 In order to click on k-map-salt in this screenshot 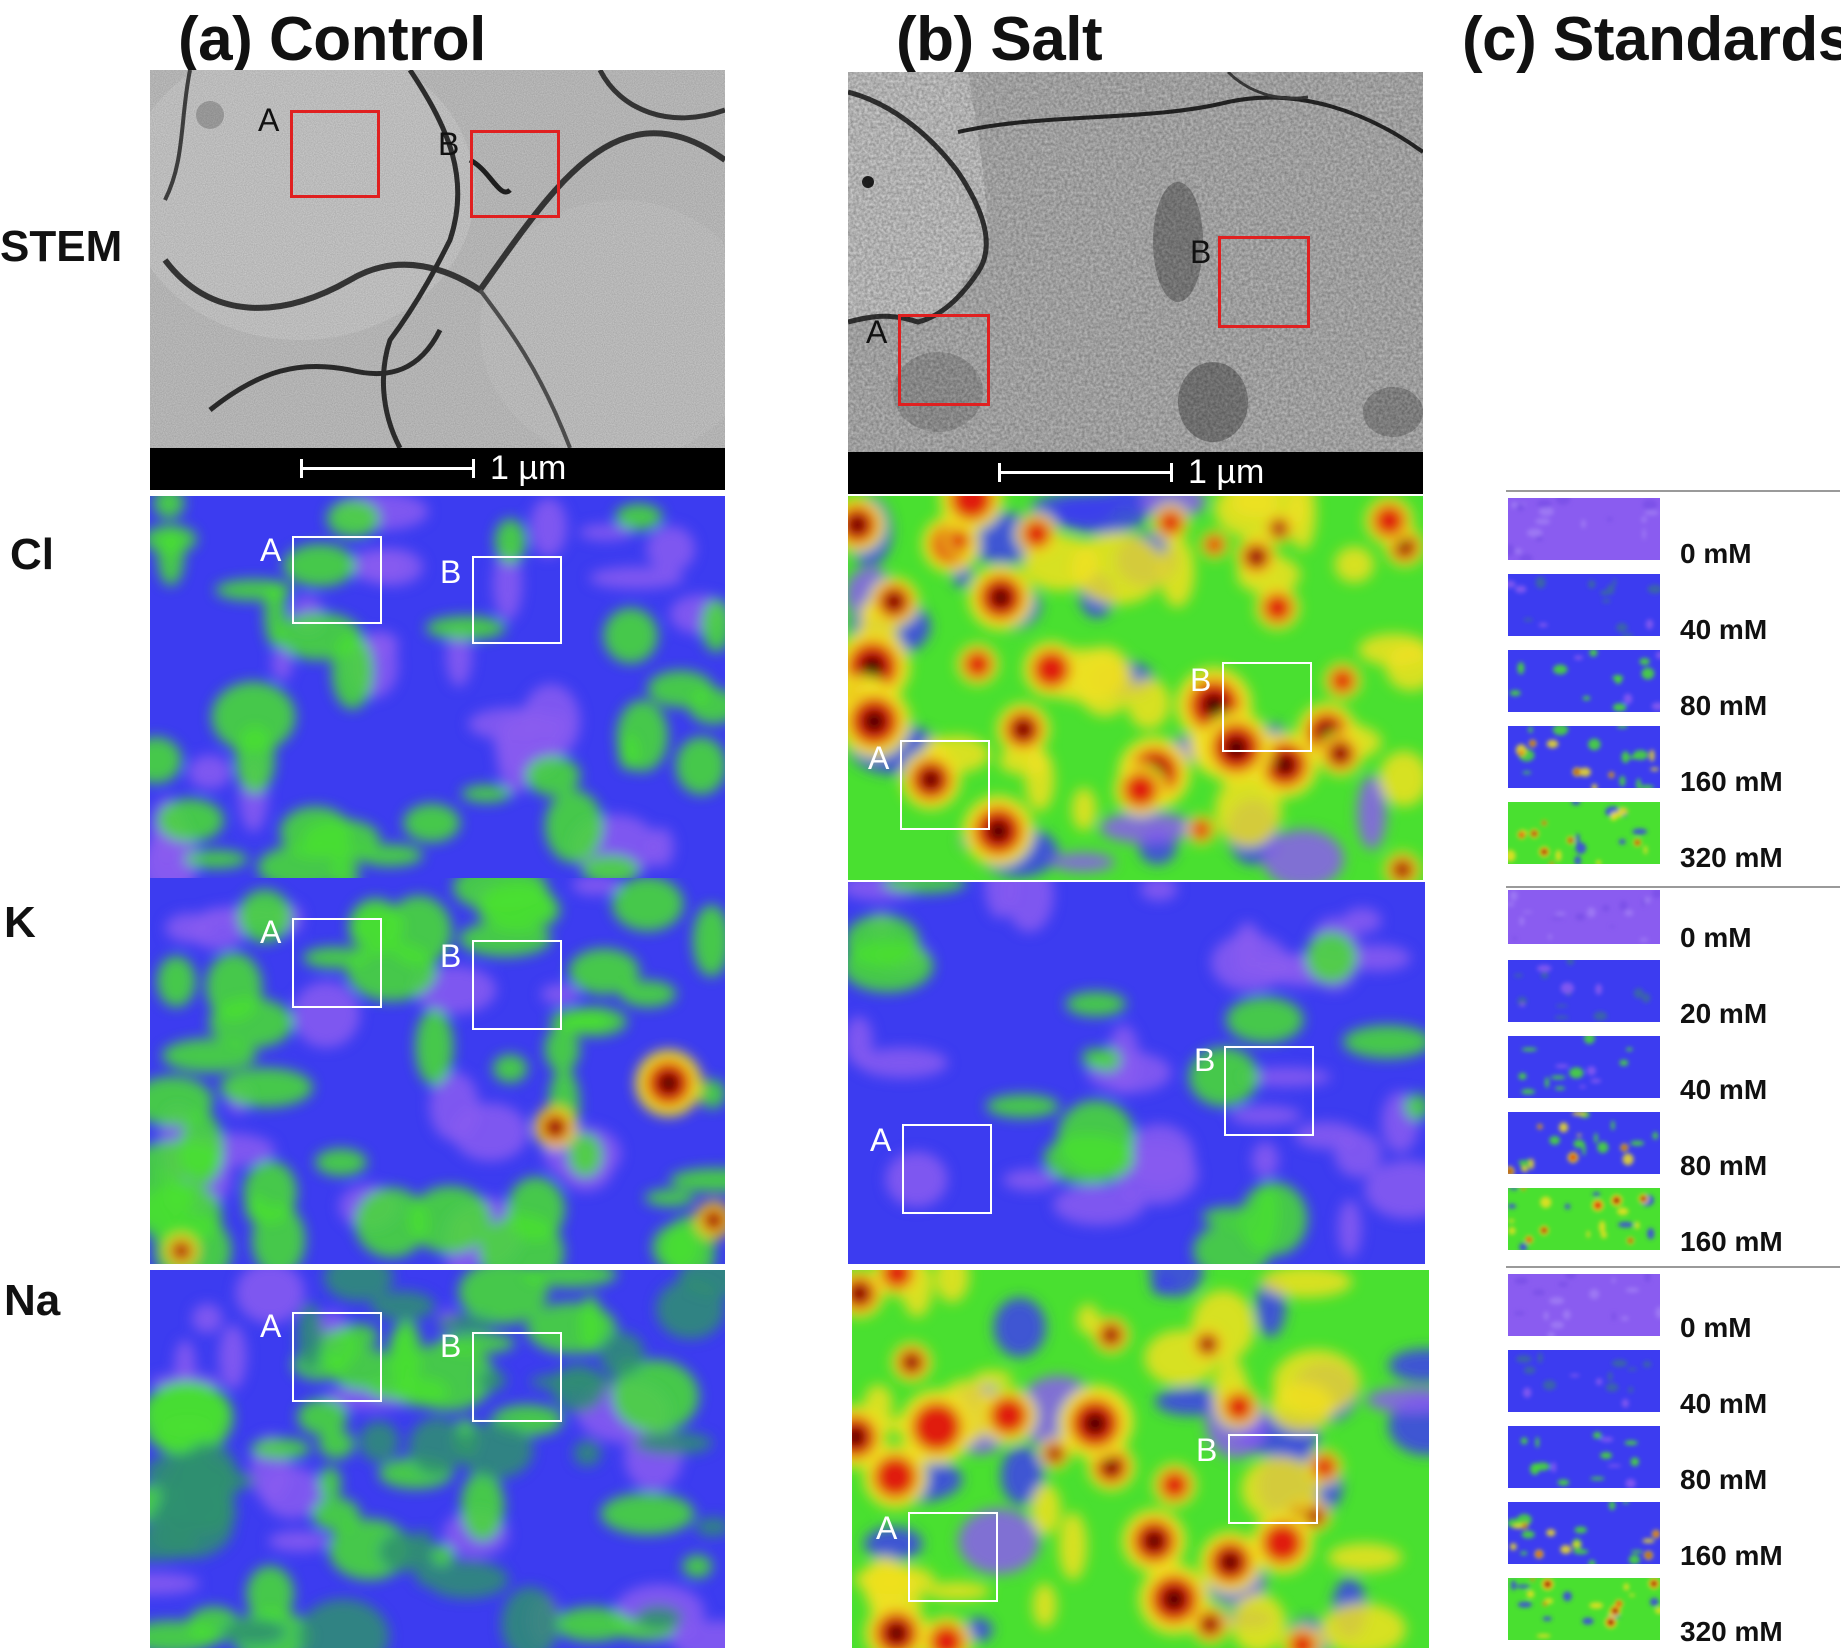, I will do `click(1136, 1073)`.